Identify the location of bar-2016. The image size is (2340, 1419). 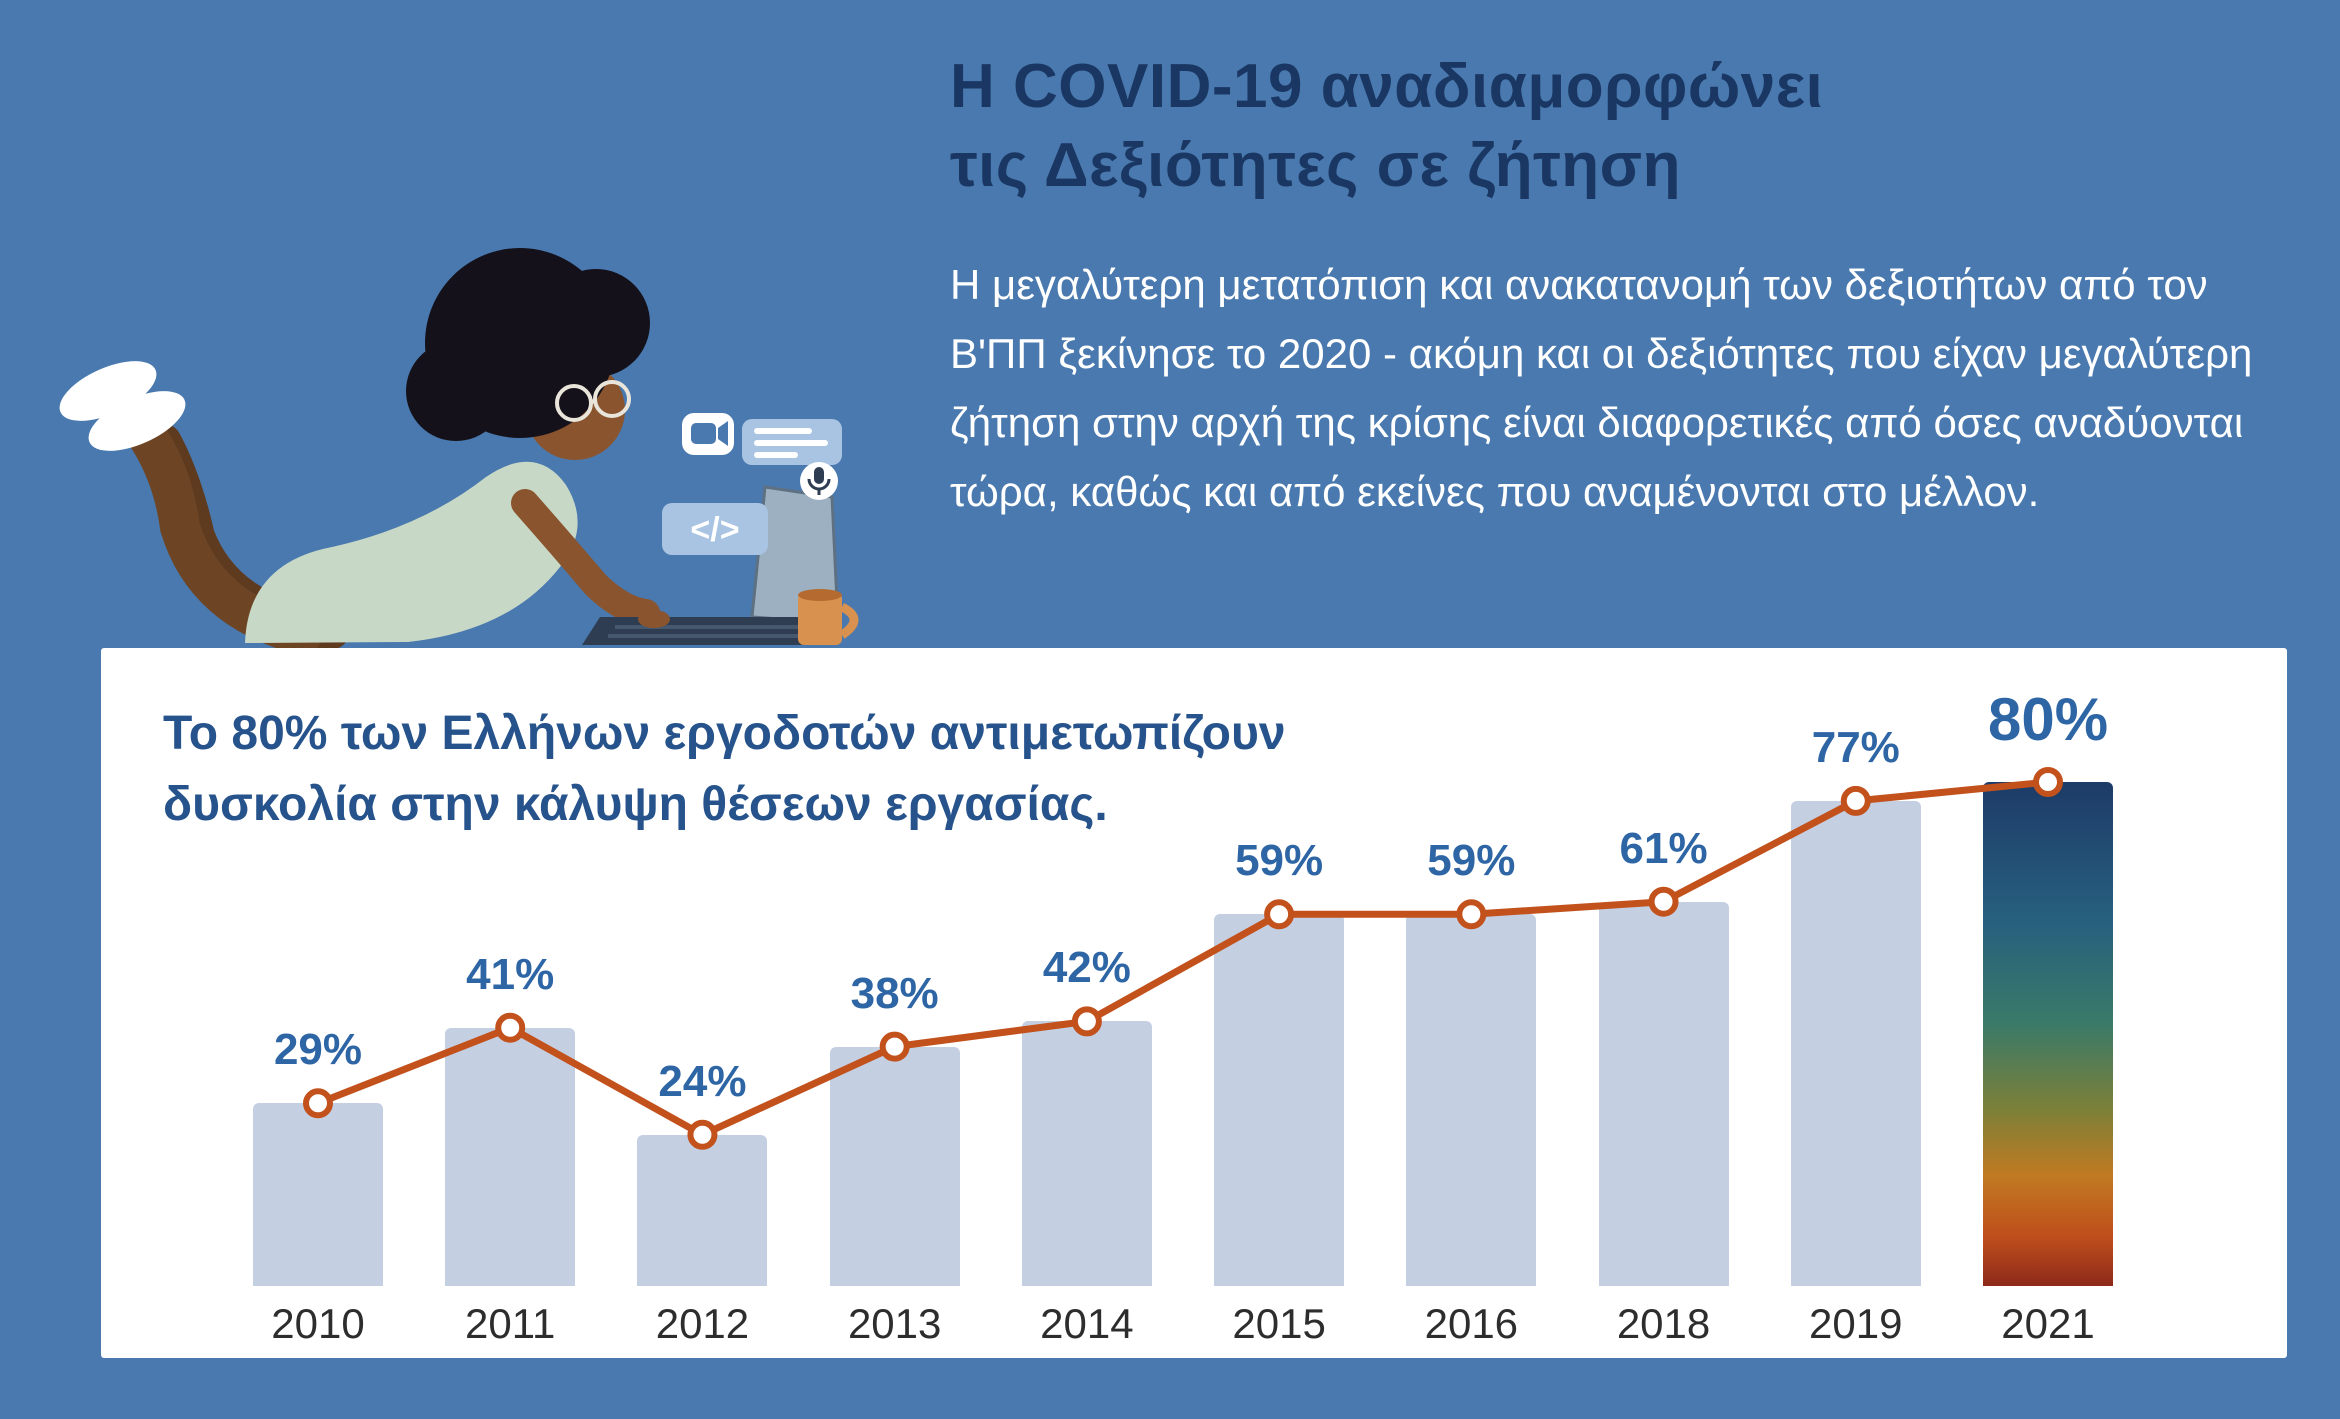
(1471, 1100).